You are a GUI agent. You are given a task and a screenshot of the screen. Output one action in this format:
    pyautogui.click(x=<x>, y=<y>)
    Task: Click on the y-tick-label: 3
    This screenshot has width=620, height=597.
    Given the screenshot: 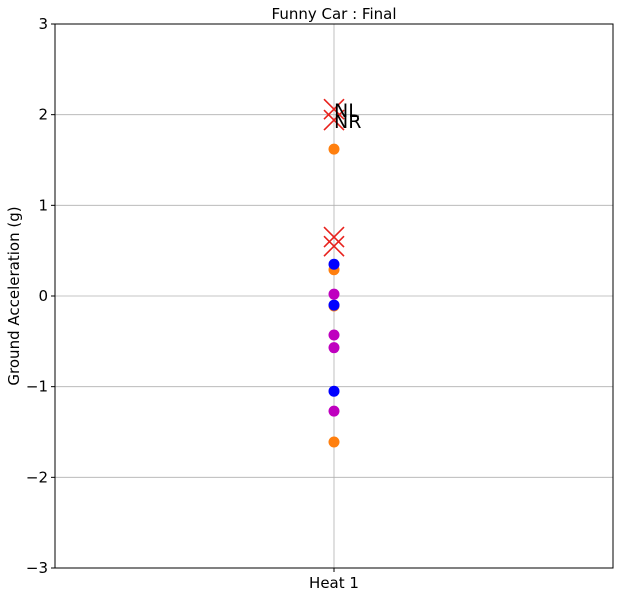 What is the action you would take?
    pyautogui.click(x=43, y=24)
    